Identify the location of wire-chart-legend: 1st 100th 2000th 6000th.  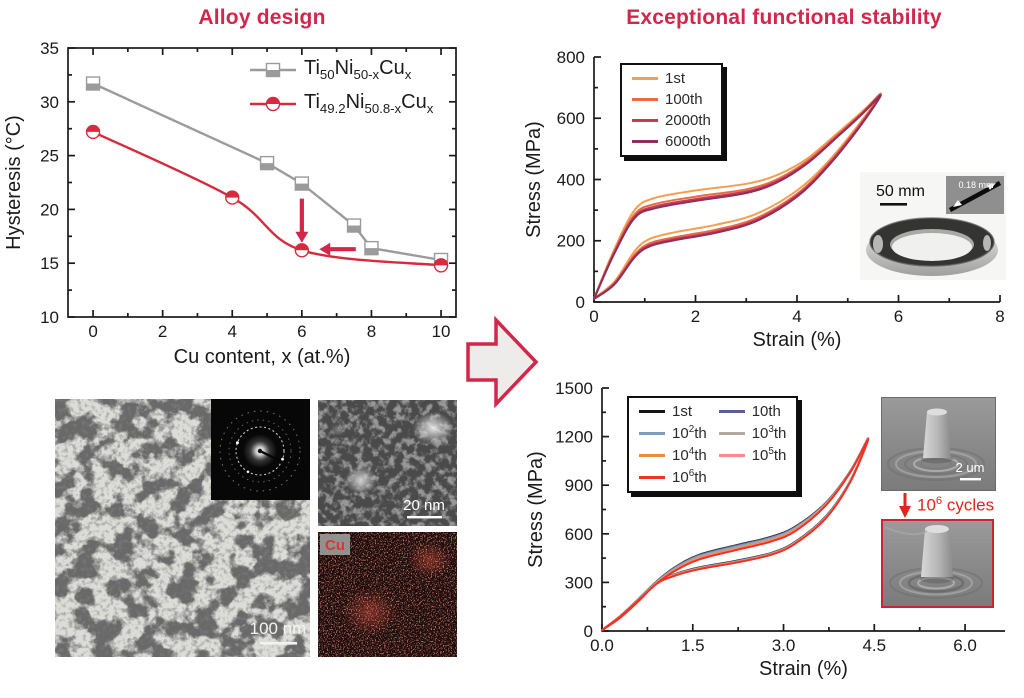
(671, 110).